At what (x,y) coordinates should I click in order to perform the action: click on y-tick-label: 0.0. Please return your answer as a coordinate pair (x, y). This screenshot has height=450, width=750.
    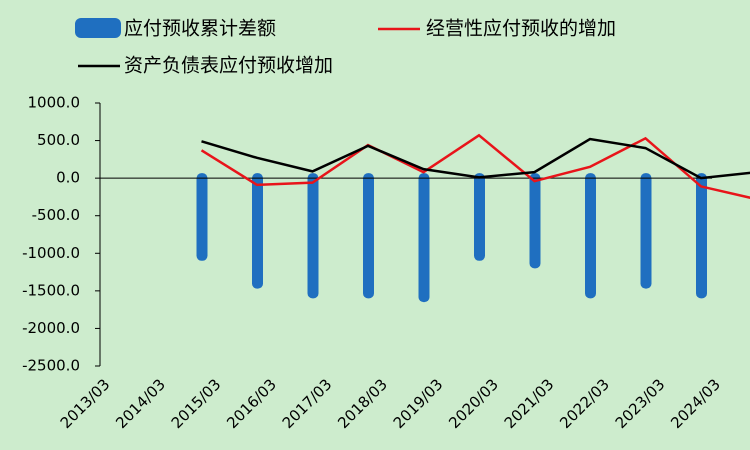
    Looking at the image, I should click on (68, 178).